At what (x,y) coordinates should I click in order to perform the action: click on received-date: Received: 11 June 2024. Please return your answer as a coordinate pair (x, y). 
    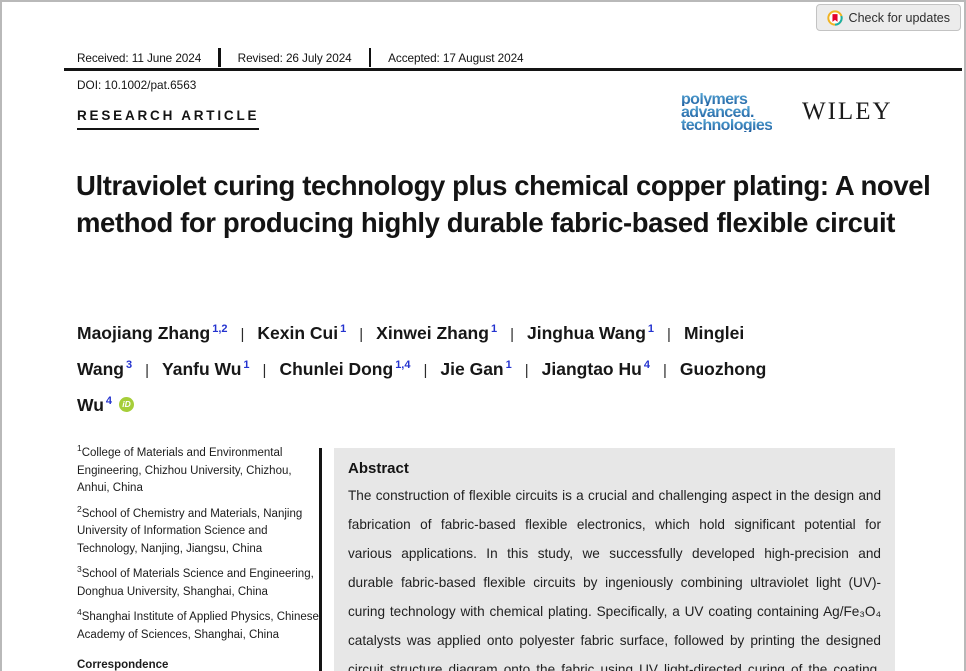
    Looking at the image, I should click on (139, 57).